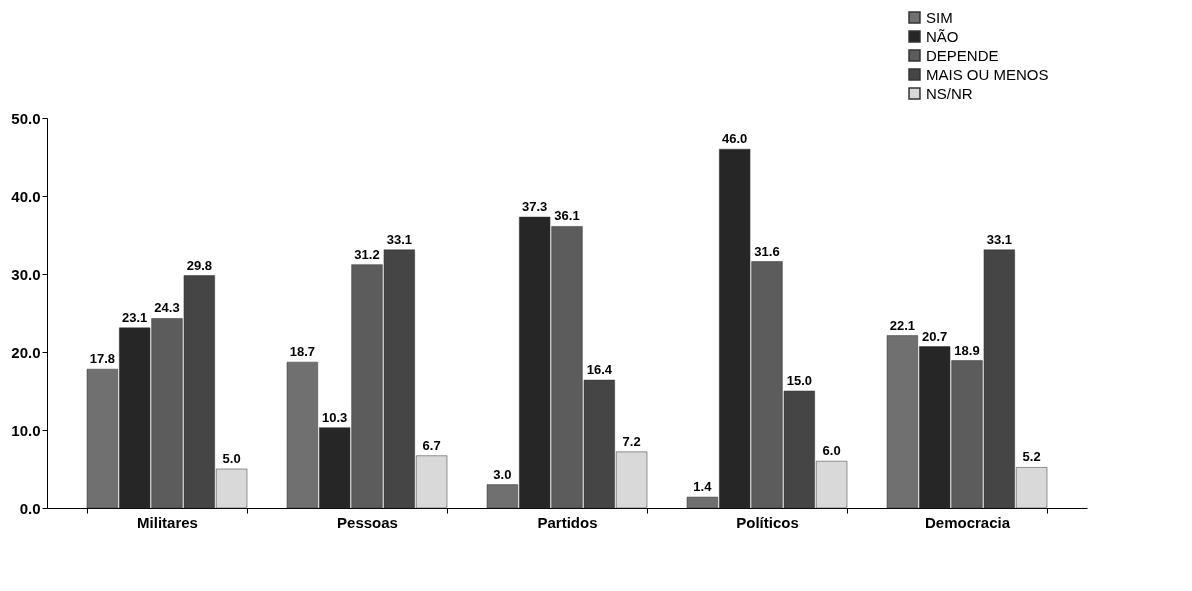 The width and height of the screenshot is (1192, 591). I want to click on y-tick-label: 20.0, so click(26, 352).